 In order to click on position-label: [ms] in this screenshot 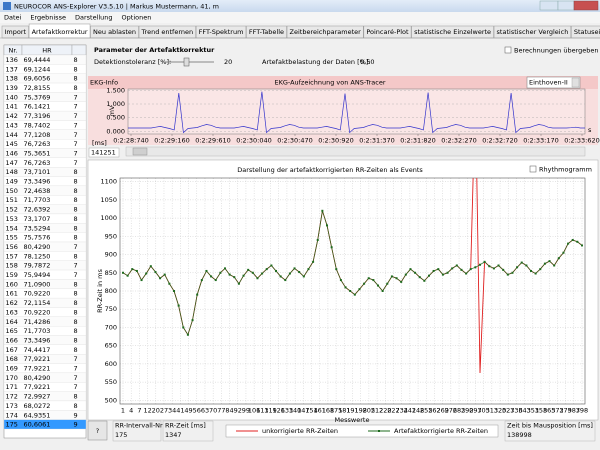, I will do `click(99, 143)`.